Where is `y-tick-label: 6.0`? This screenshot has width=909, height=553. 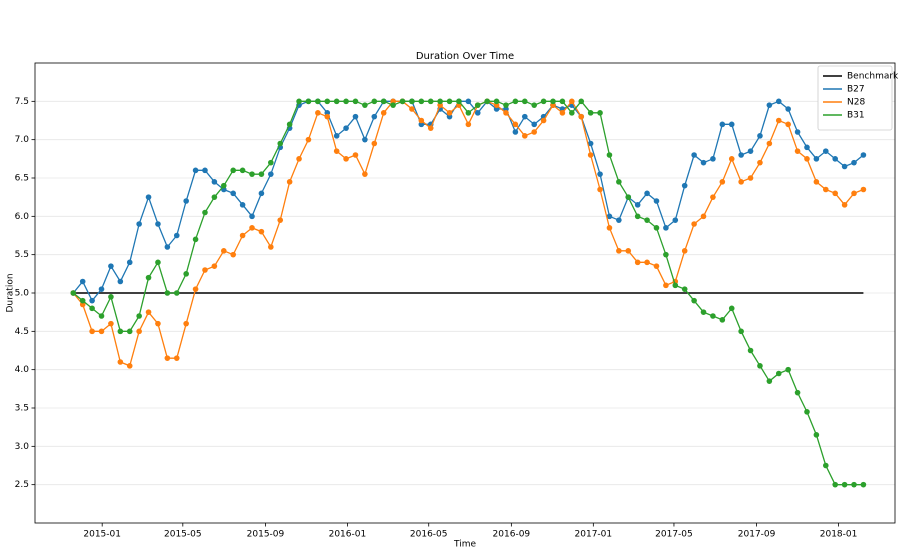 y-tick-label: 6.0 is located at coordinates (22, 217).